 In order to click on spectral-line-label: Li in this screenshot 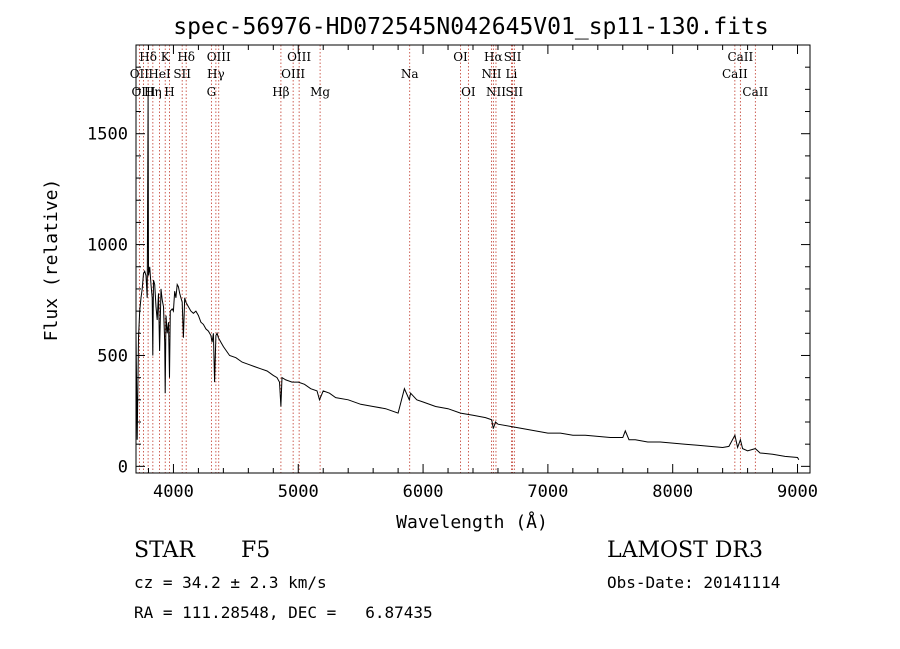, I will do `click(512, 74)`.